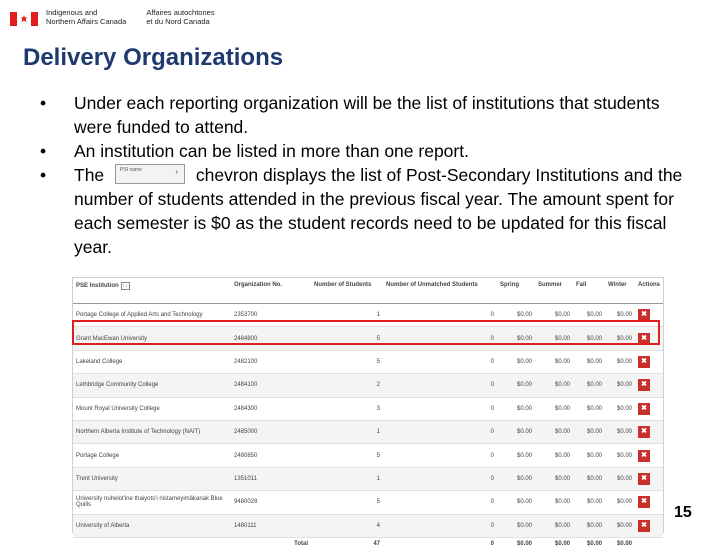 This screenshot has width=720, height=550. What do you see at coordinates (152, 409) in the screenshot?
I see `table-cell: Mount Royal University College` at bounding box center [152, 409].